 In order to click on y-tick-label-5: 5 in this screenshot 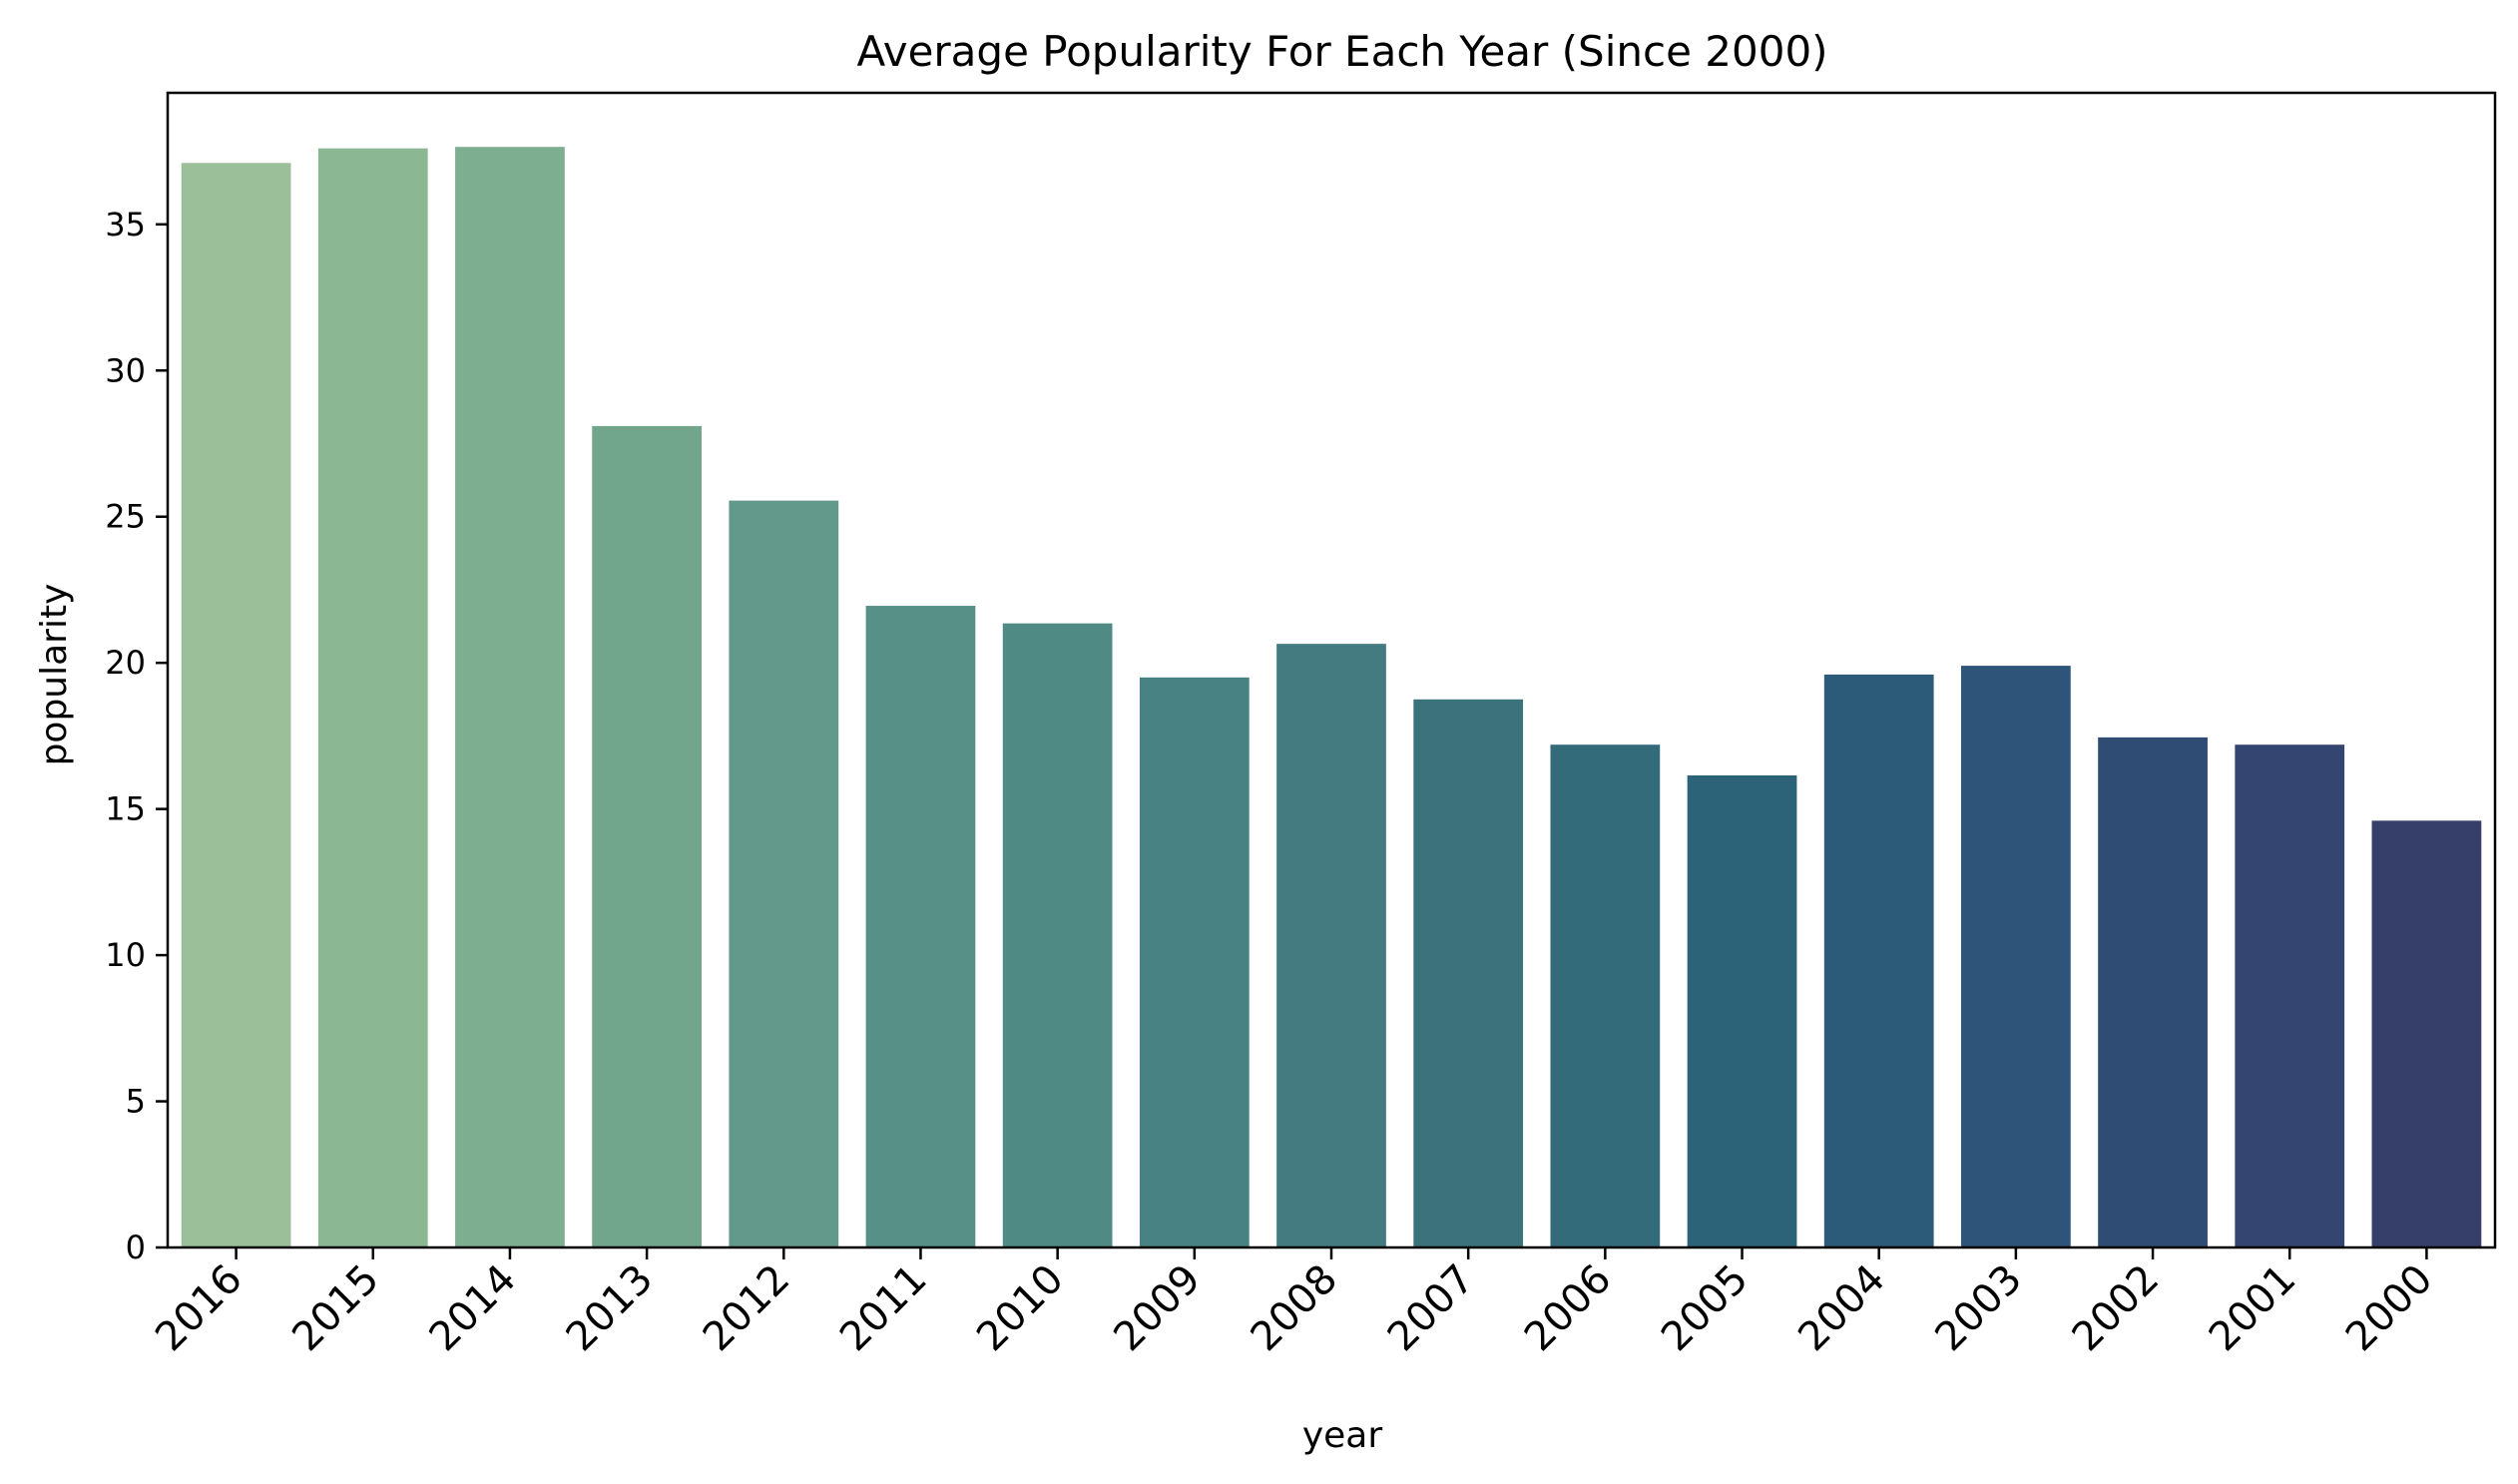, I will do `click(136, 1102)`.